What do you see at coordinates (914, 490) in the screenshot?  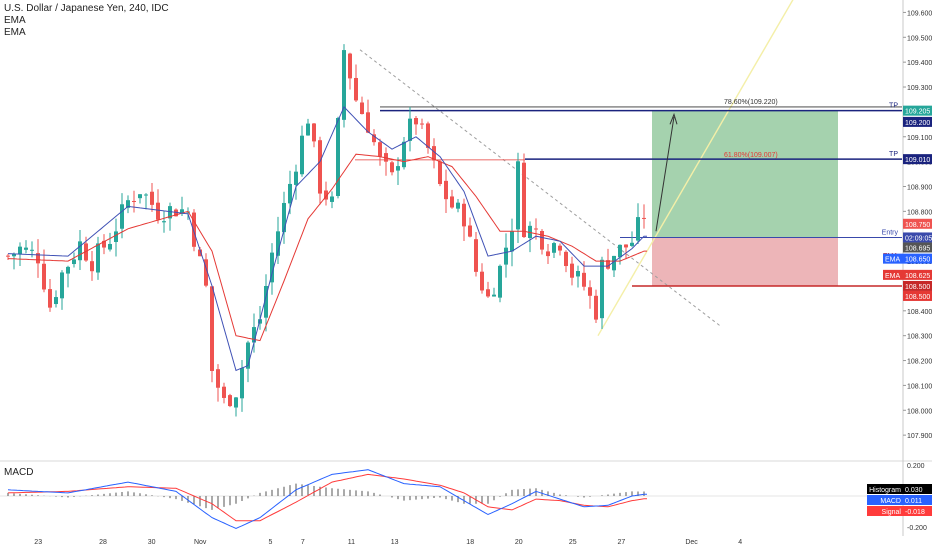 I see `macd-legend-value: 0.030` at bounding box center [914, 490].